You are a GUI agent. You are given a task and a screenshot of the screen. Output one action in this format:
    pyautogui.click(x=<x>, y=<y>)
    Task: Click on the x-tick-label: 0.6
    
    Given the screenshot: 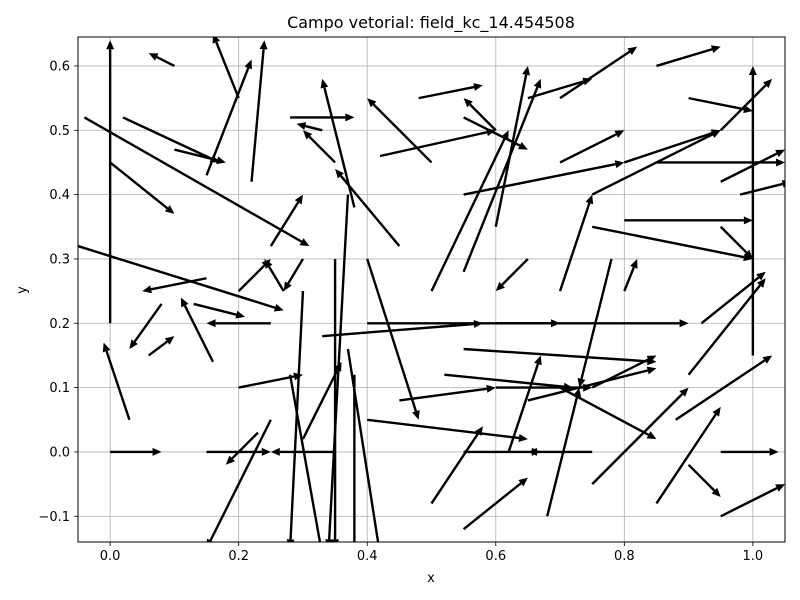 What is the action you would take?
    pyautogui.click(x=495, y=556)
    